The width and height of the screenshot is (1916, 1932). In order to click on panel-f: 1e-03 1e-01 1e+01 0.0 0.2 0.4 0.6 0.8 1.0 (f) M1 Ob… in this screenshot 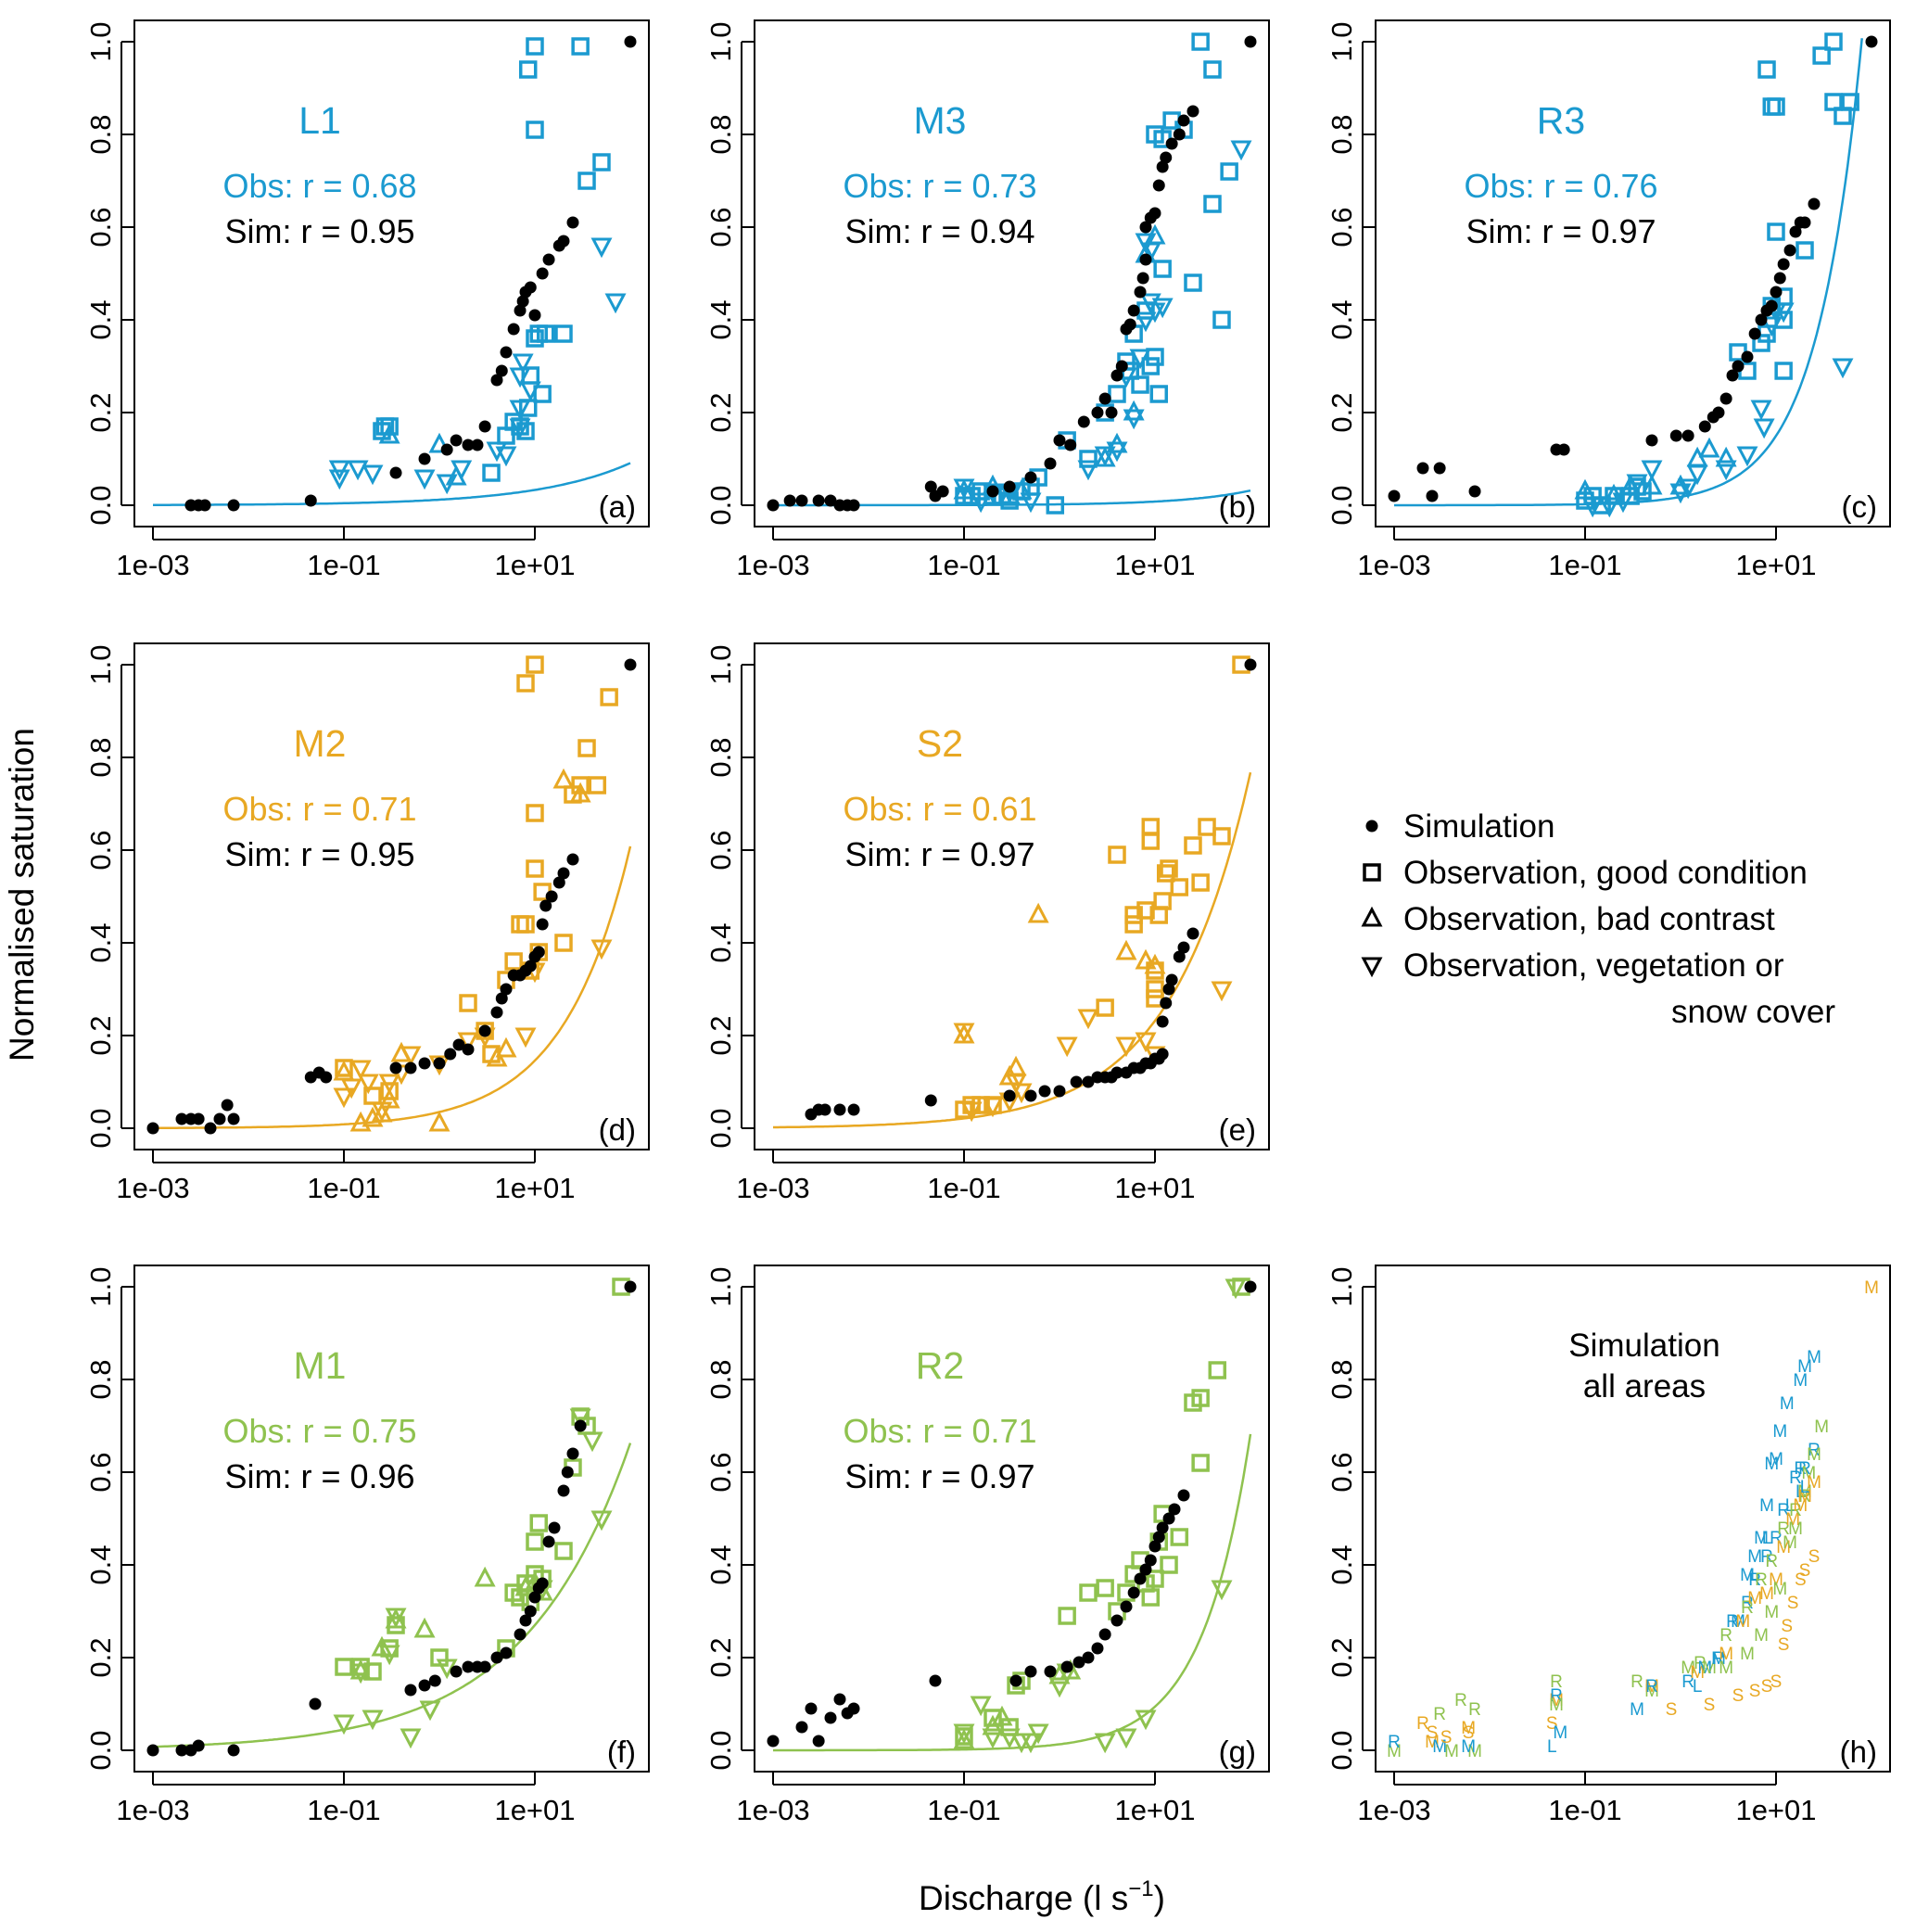, I will do `click(367, 1545)`.